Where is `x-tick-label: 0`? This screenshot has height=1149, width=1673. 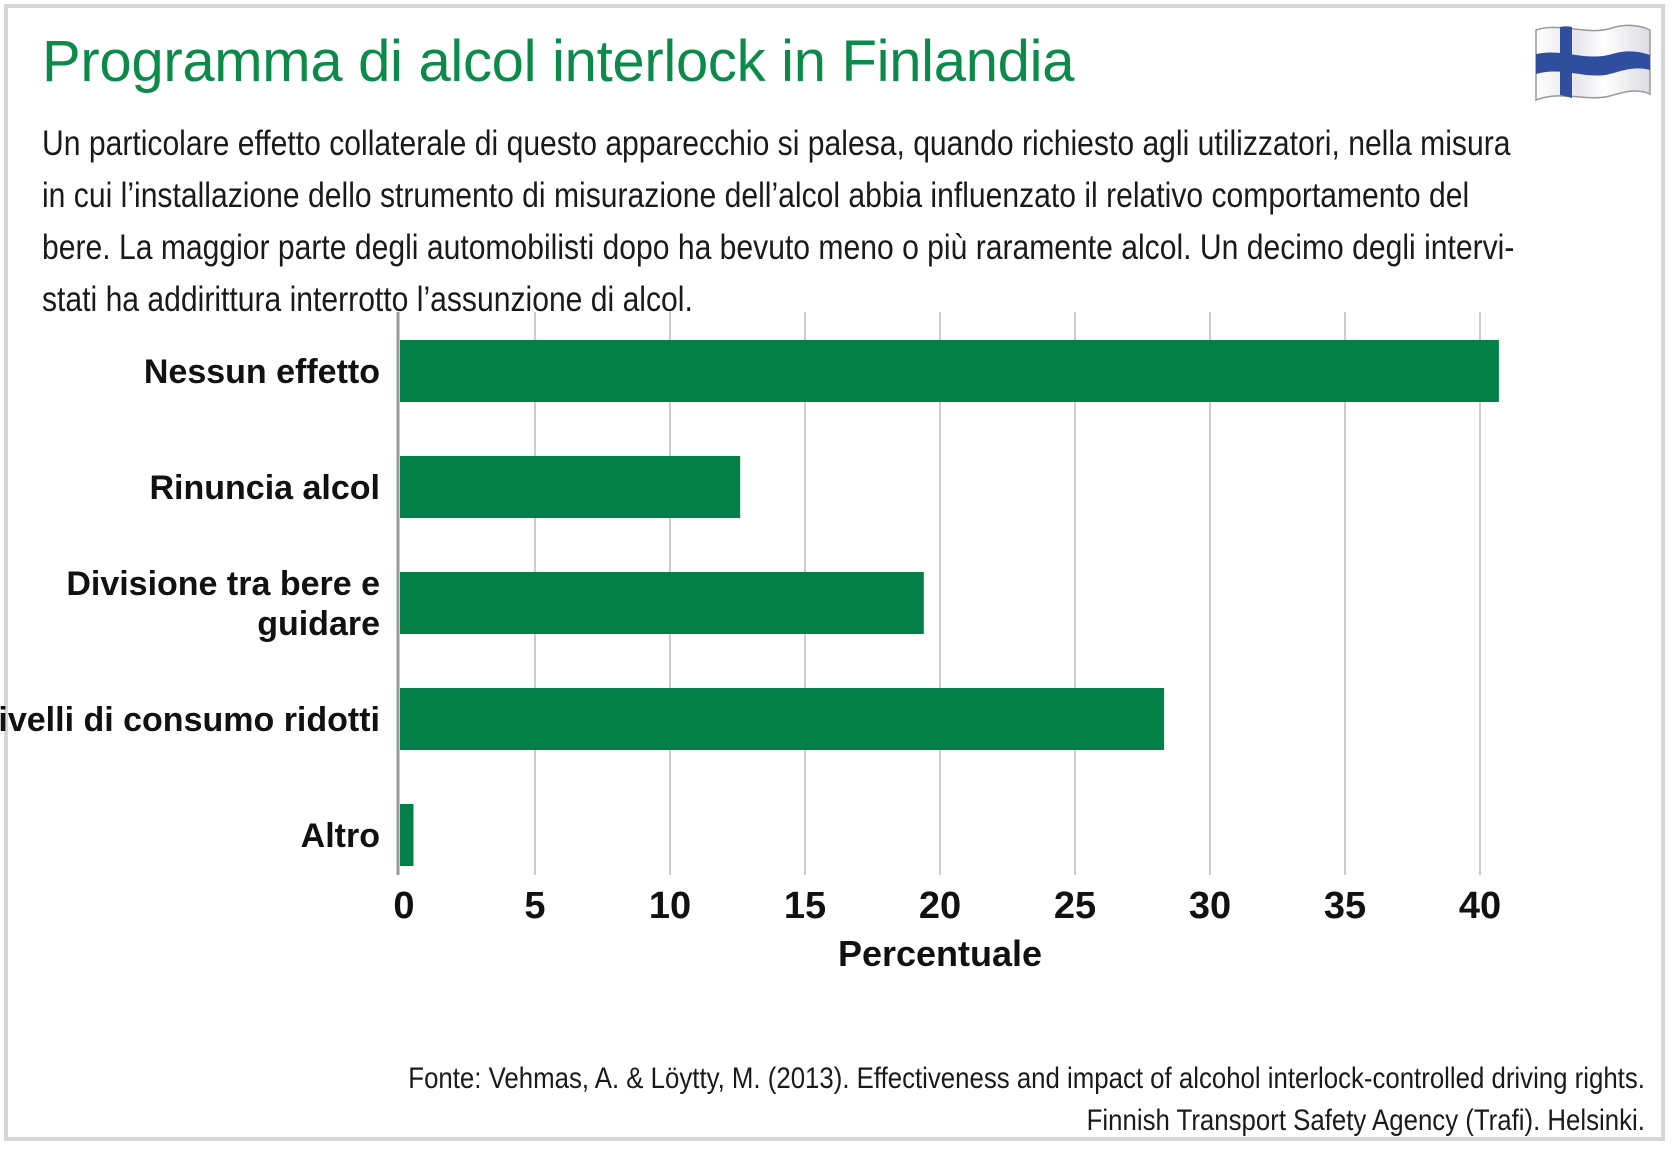 x-tick-label: 0 is located at coordinates (403, 906).